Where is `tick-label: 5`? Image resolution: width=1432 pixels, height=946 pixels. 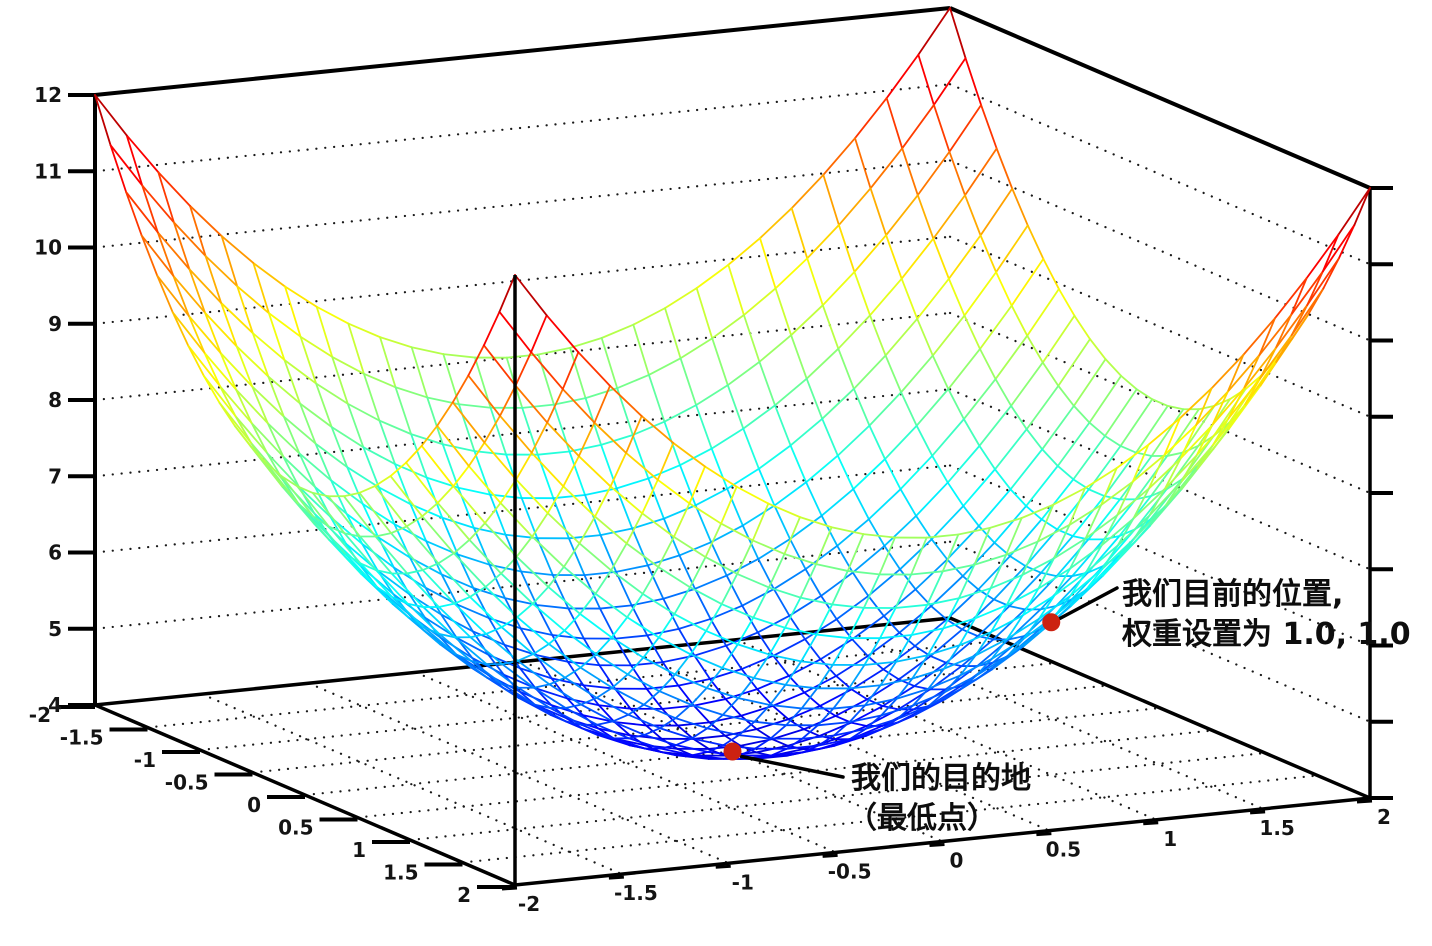
tick-label: 5 is located at coordinates (55, 629).